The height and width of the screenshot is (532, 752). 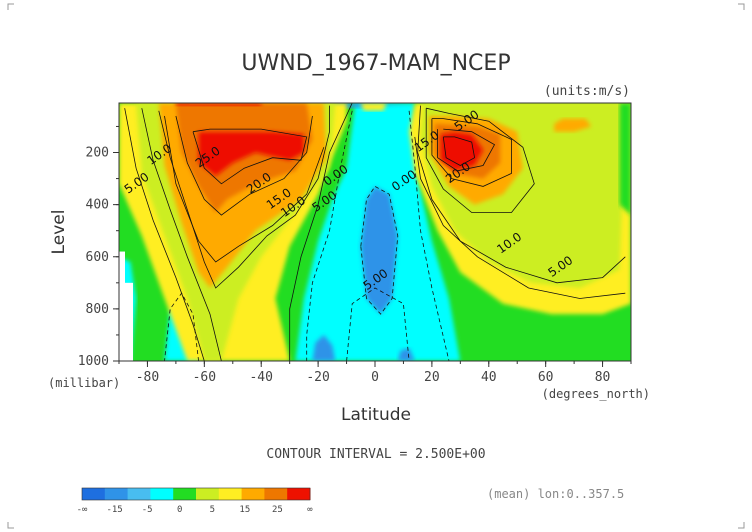 What do you see at coordinates (93, 361) in the screenshot?
I see `y-tick-label: 1000` at bounding box center [93, 361].